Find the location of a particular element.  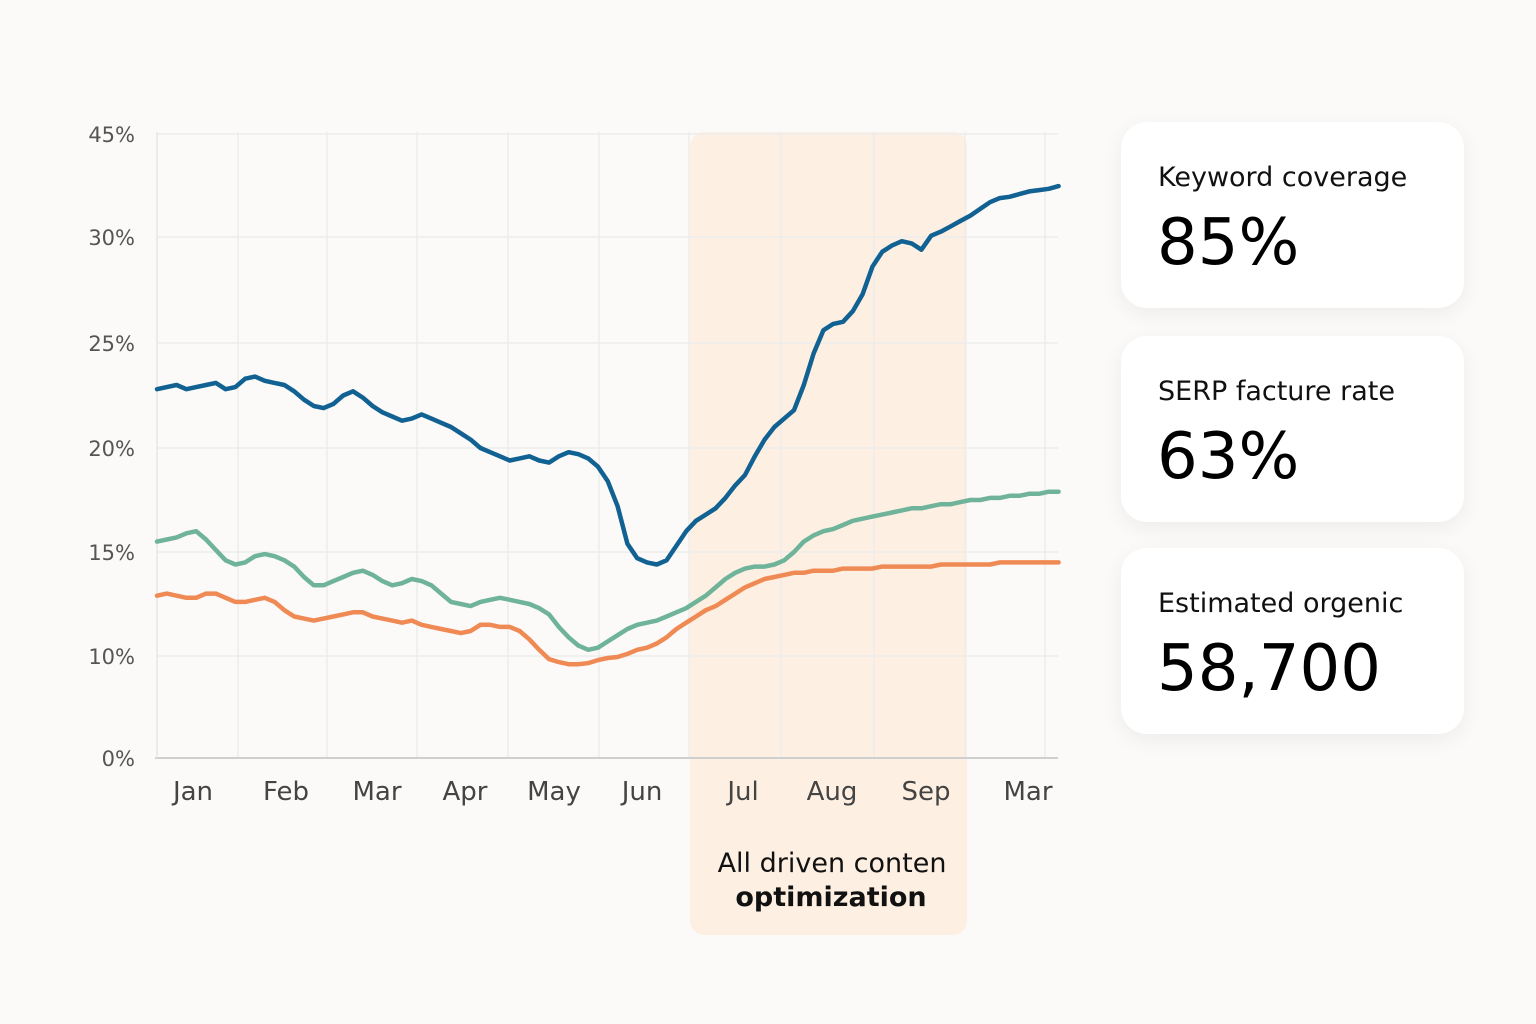

kpi-value: 58,700 is located at coordinates (1269, 669).